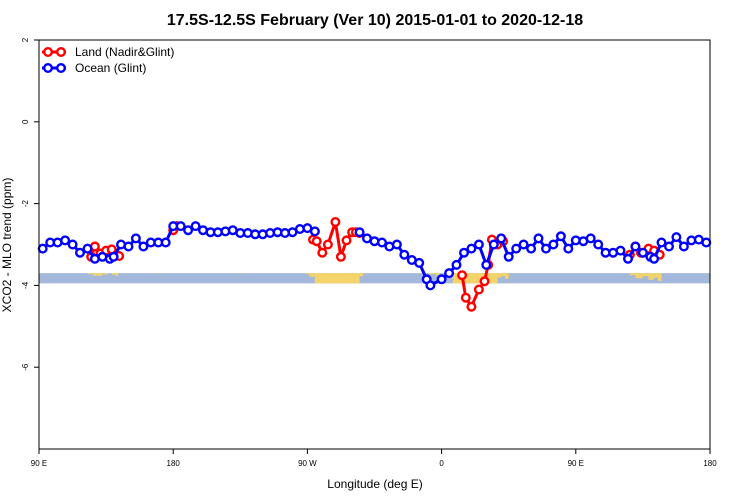 The image size is (750, 500). What do you see at coordinates (374, 256) in the screenshot?
I see `series-ocean` at bounding box center [374, 256].